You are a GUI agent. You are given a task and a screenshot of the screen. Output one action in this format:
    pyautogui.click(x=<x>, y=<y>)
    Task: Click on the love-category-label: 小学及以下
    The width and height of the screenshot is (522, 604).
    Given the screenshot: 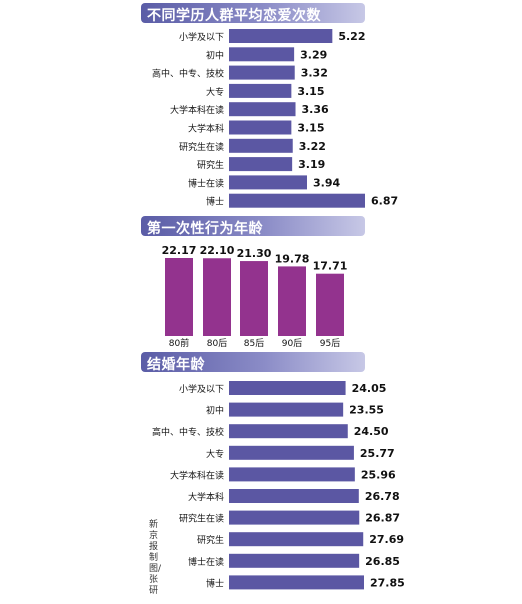 What is the action you would take?
    pyautogui.click(x=201, y=37)
    